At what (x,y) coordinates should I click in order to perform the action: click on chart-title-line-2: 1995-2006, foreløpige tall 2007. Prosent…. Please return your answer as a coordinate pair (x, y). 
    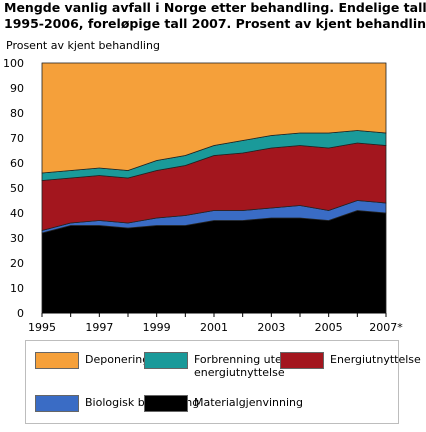
    Looking at the image, I should click on (215, 23).